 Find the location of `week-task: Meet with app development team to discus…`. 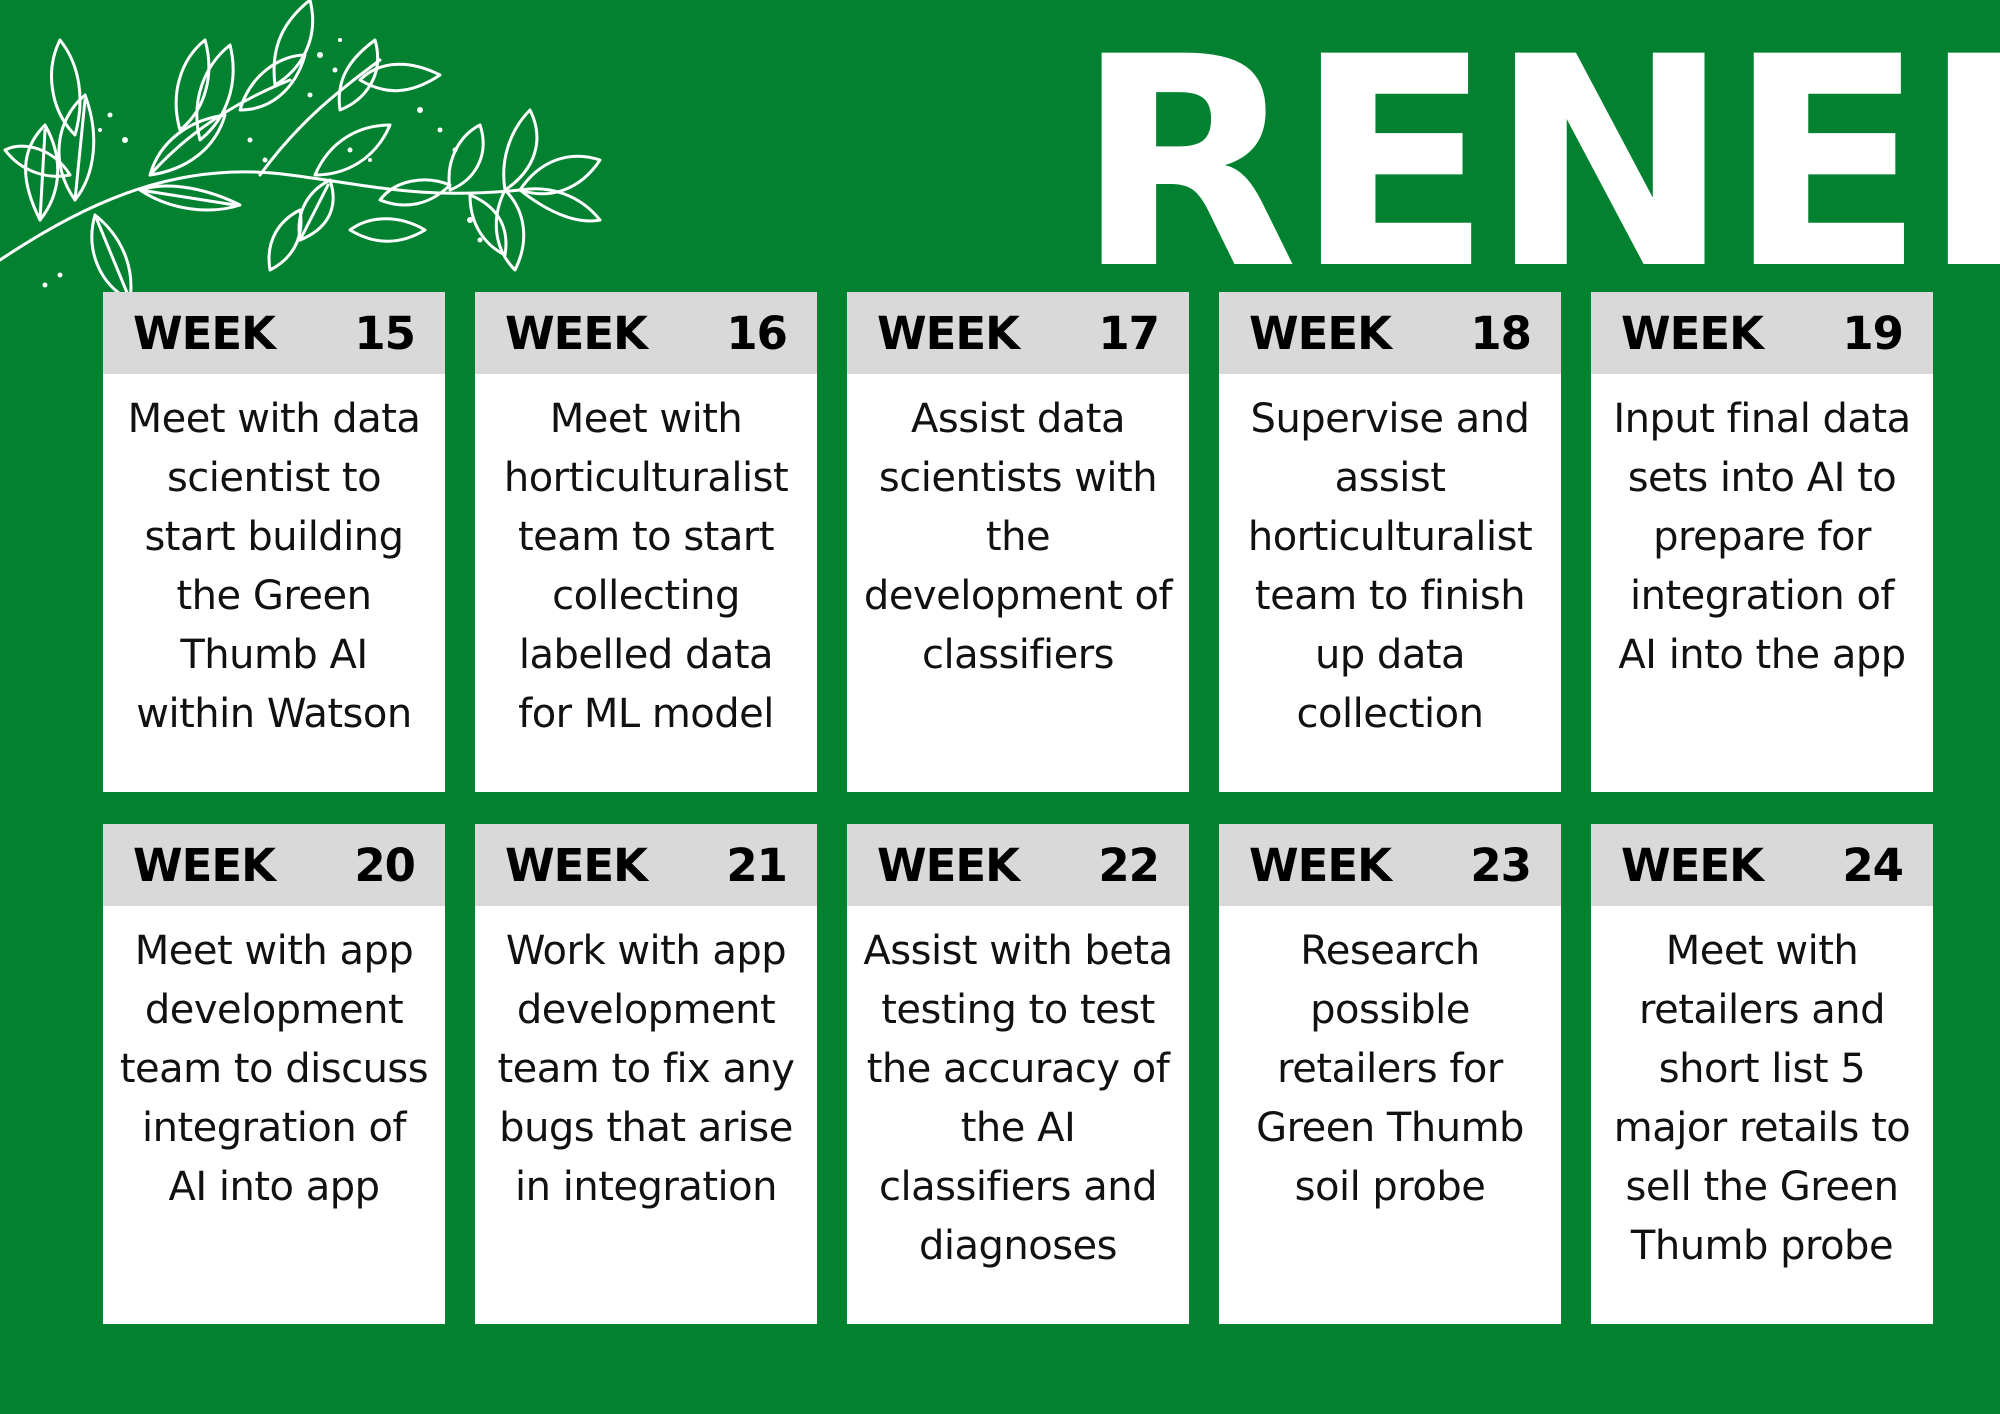

week-task: Meet with app development team to discus… is located at coordinates (274, 1069).